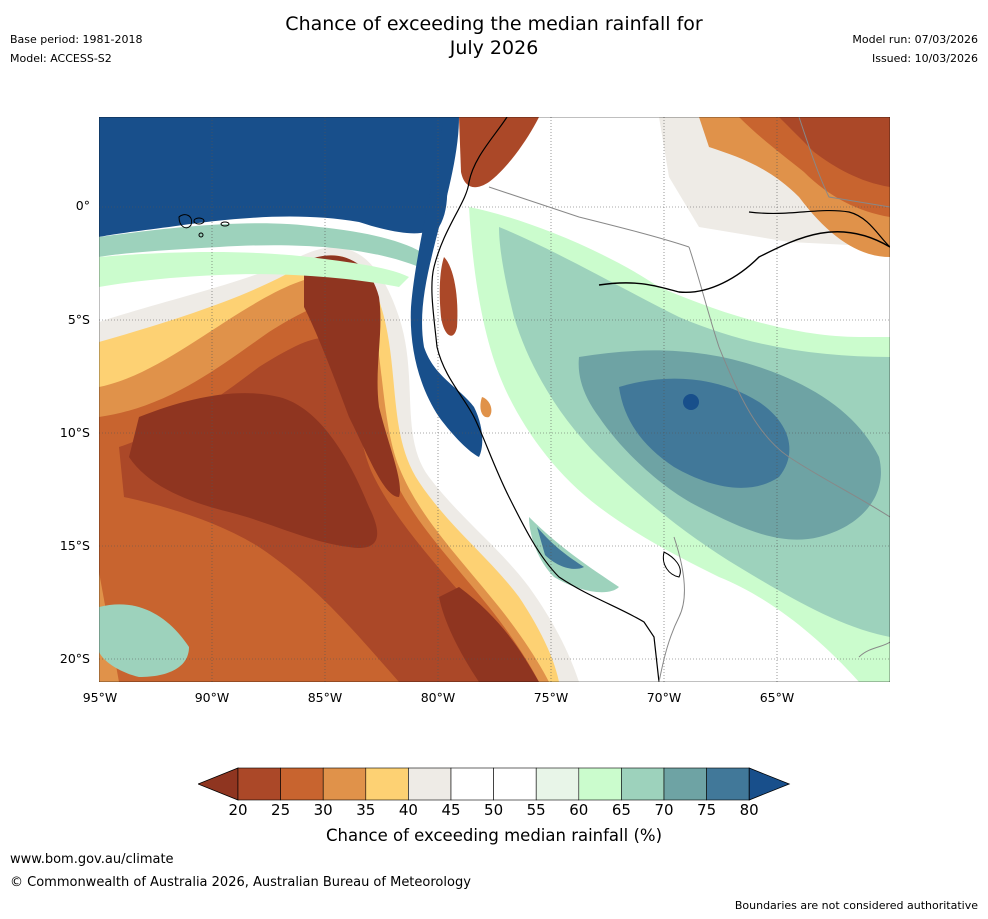 This screenshot has height=919, width=988. I want to click on meta-left: Base period: 1981-2018 Model: ACCESS-S2, so click(76, 49).